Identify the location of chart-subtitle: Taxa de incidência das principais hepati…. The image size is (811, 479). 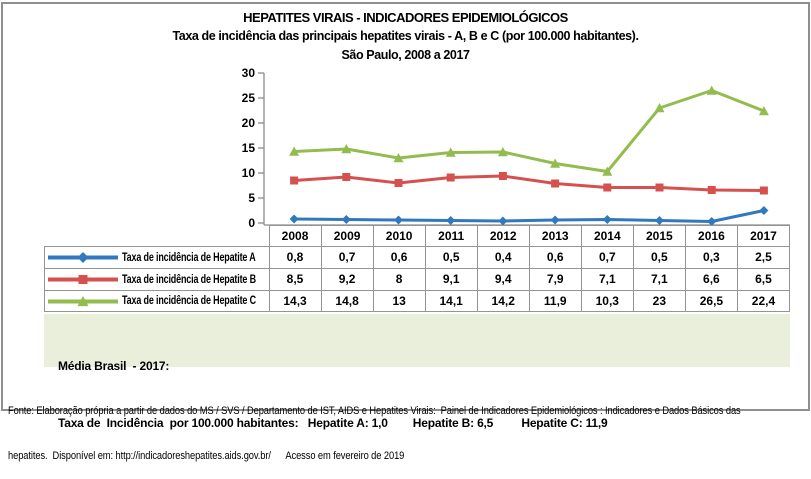
(405, 36).